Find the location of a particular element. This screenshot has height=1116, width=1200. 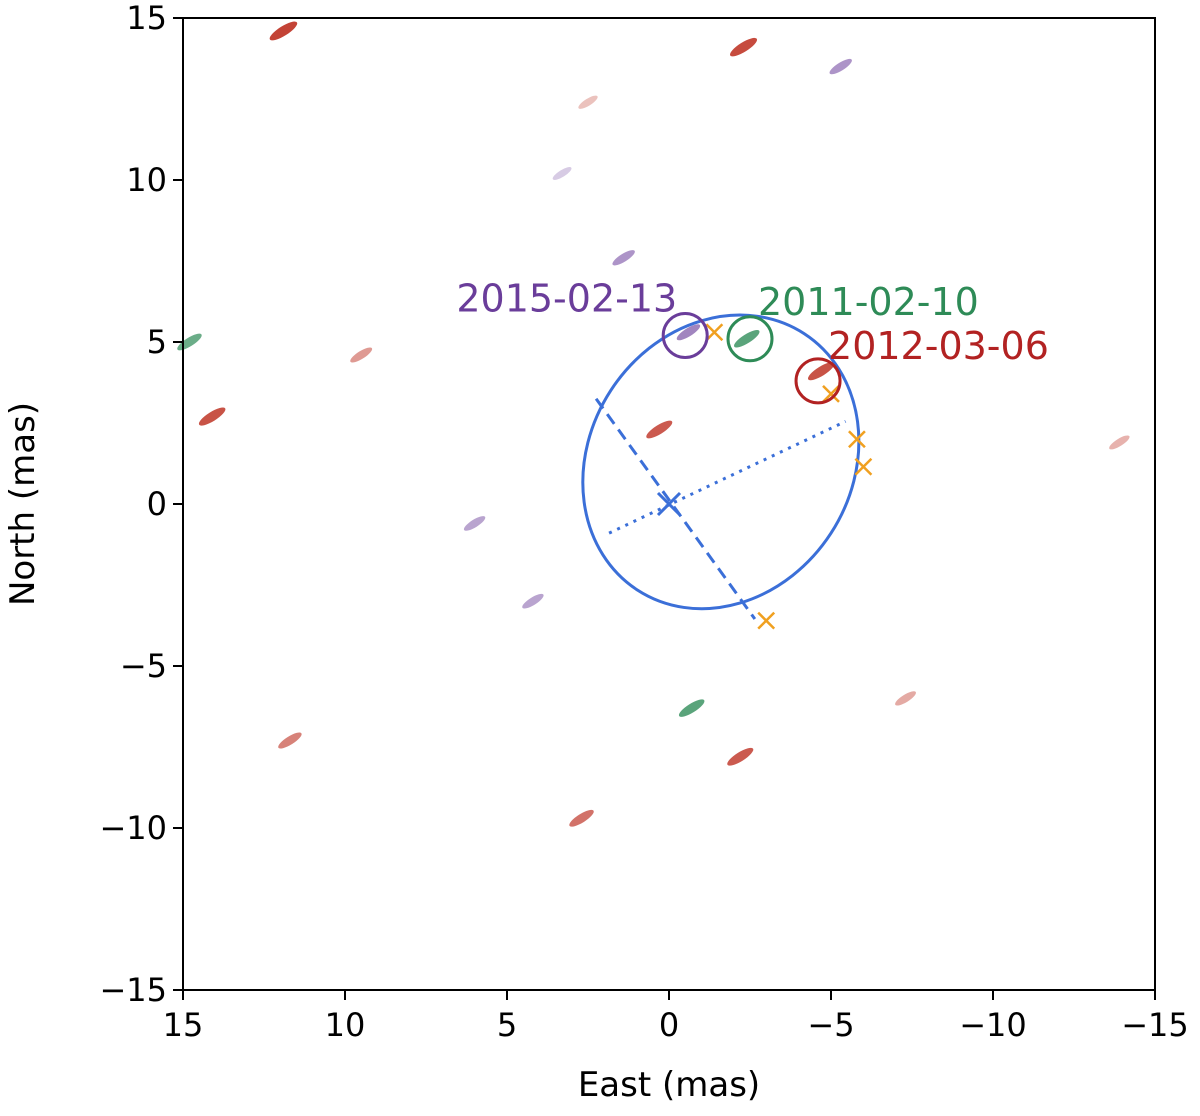

orbit-fit is located at coordinates (721, 466).